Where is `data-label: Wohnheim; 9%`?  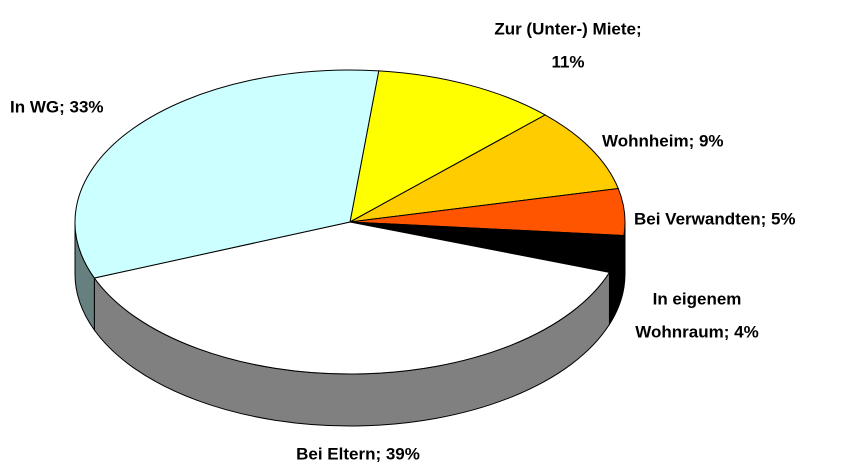 data-label: Wohnheim; 9% is located at coordinates (663, 140).